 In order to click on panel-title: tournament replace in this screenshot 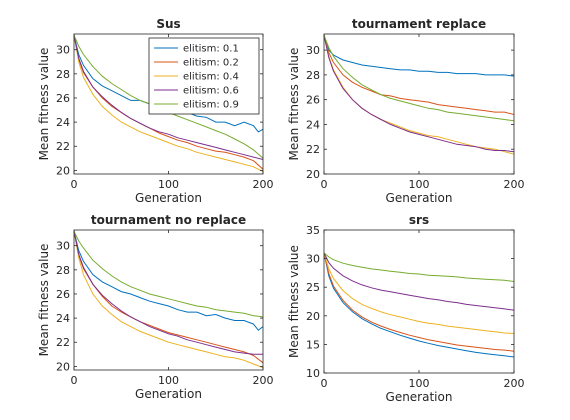, I will do `click(419, 24)`.